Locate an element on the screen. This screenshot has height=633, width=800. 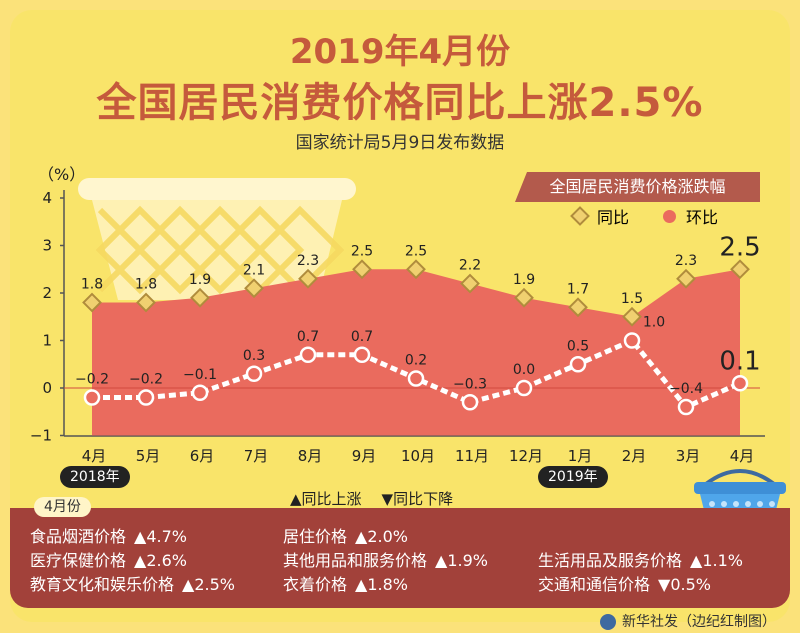
xinhua-logo-icon is located at coordinates (608, 622).